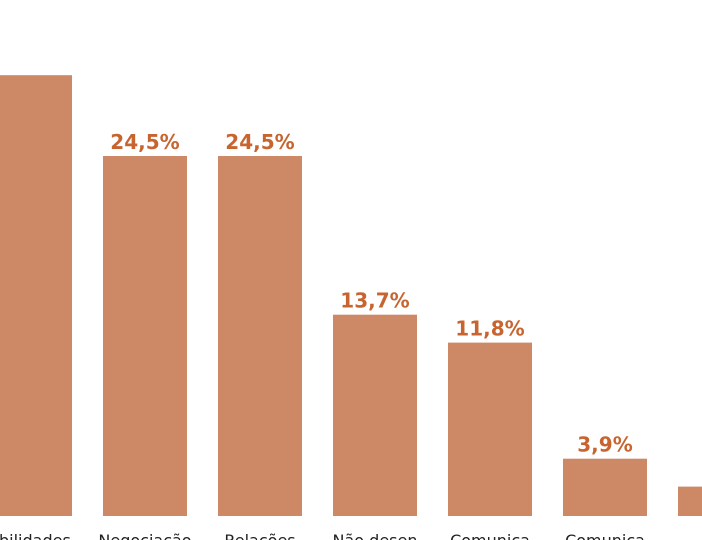  Describe the element at coordinates (374, 301) in the screenshot. I see `value-label-3: 13,7%` at that location.